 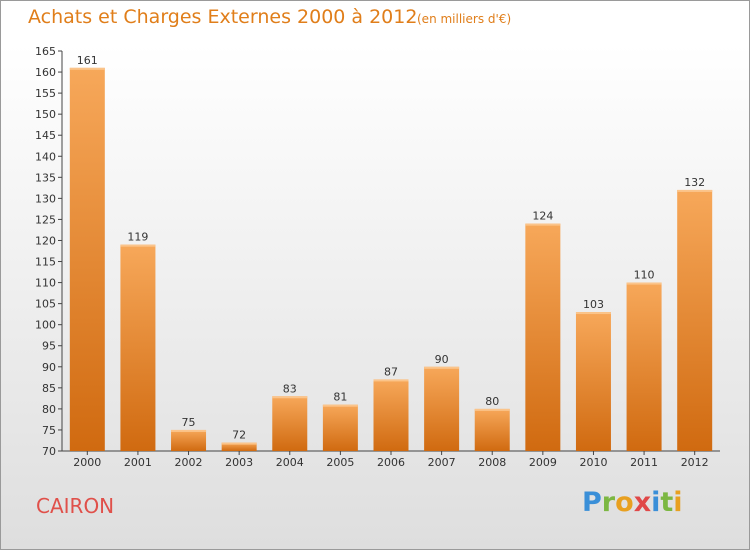 I want to click on data-label: 87, so click(x=391, y=371).